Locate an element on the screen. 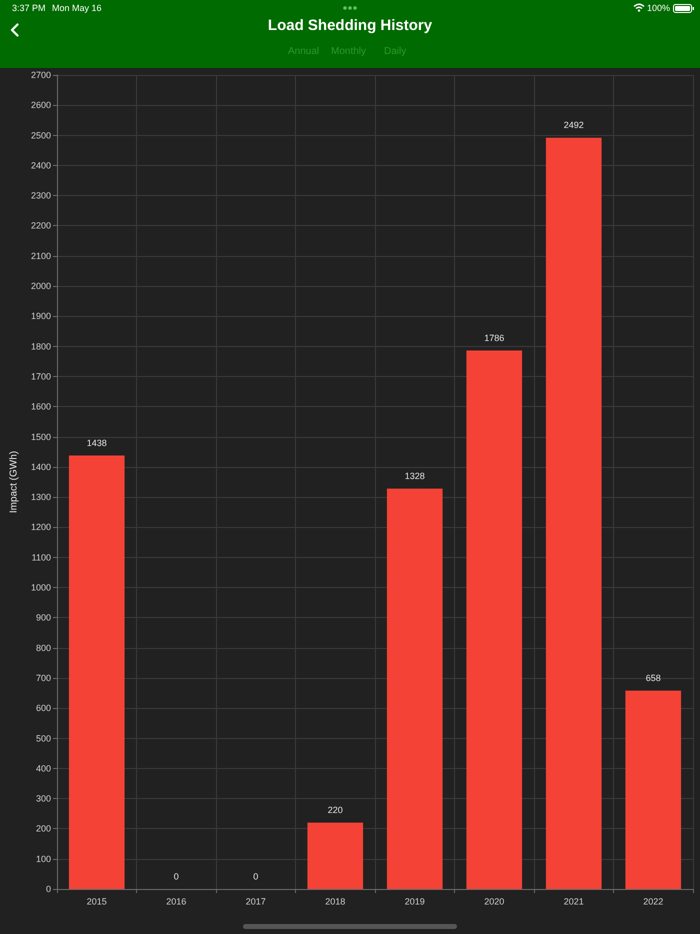  y-tick-label: 2000 is located at coordinates (40, 286).